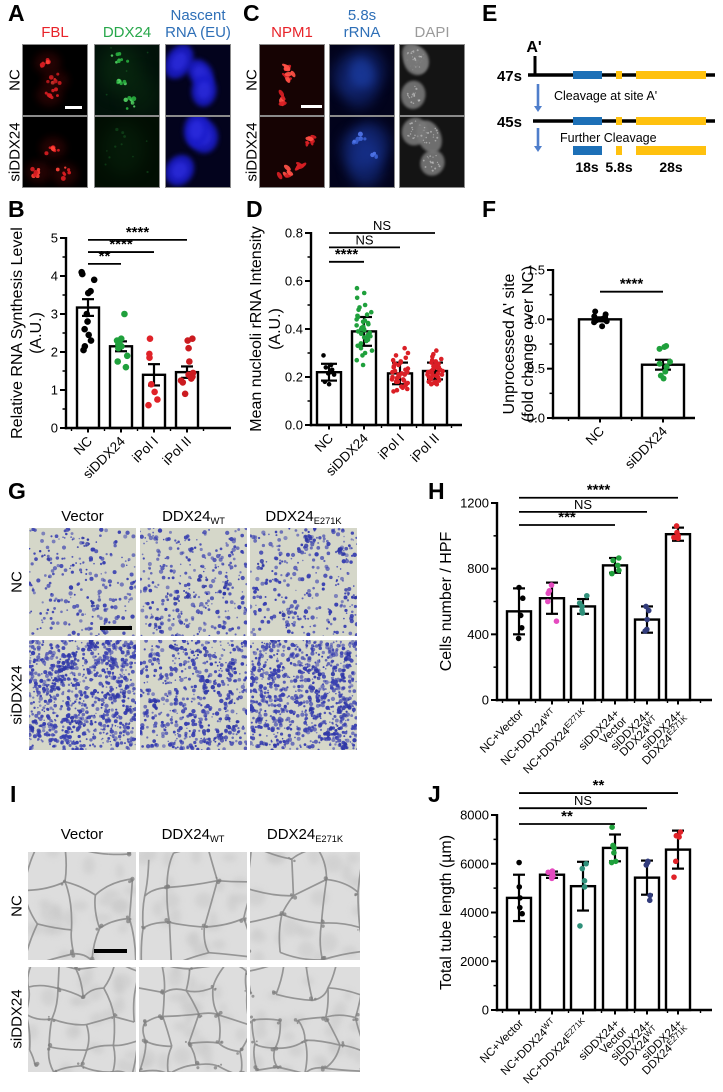  I want to click on svg-text: 8000, so click(474, 815).